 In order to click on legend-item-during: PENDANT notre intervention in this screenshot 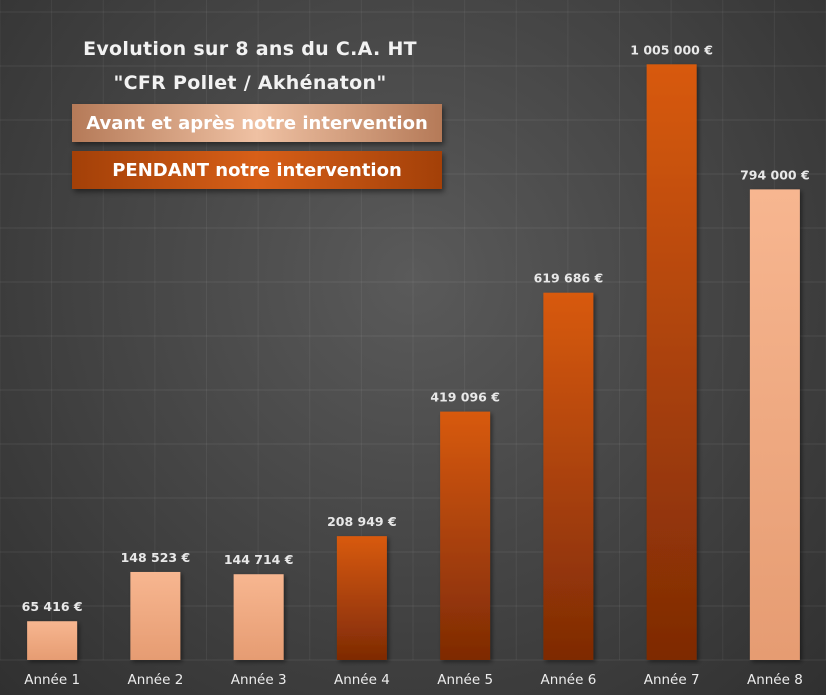, I will do `click(257, 170)`.